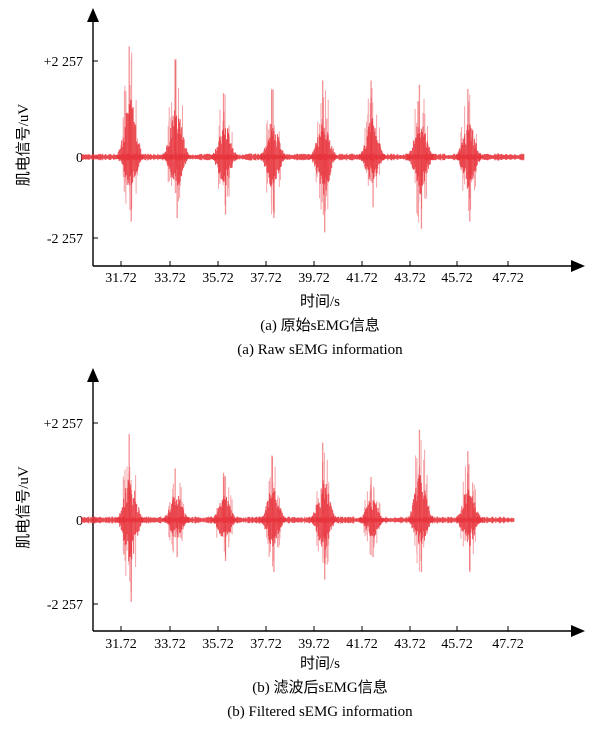 The width and height of the screenshot is (599, 736). I want to click on chart-caption-chinese: (a) 原始sEMG信息, so click(320, 325).